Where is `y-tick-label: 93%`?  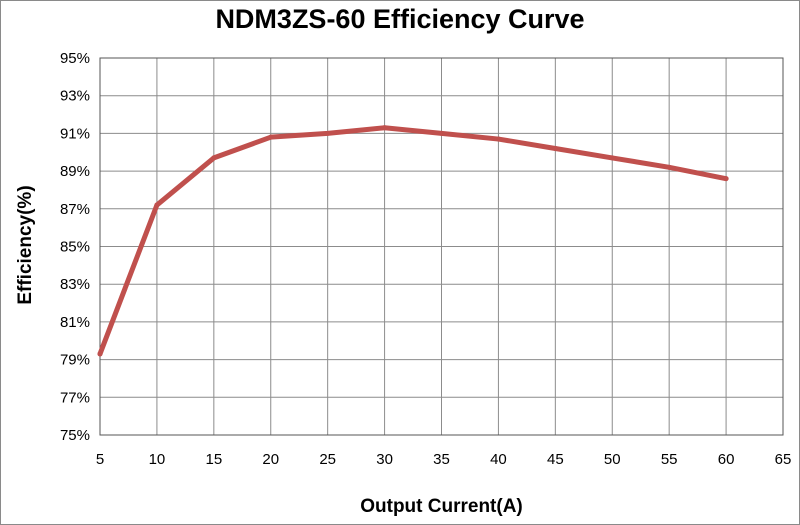 y-tick-label: 93% is located at coordinates (75, 96).